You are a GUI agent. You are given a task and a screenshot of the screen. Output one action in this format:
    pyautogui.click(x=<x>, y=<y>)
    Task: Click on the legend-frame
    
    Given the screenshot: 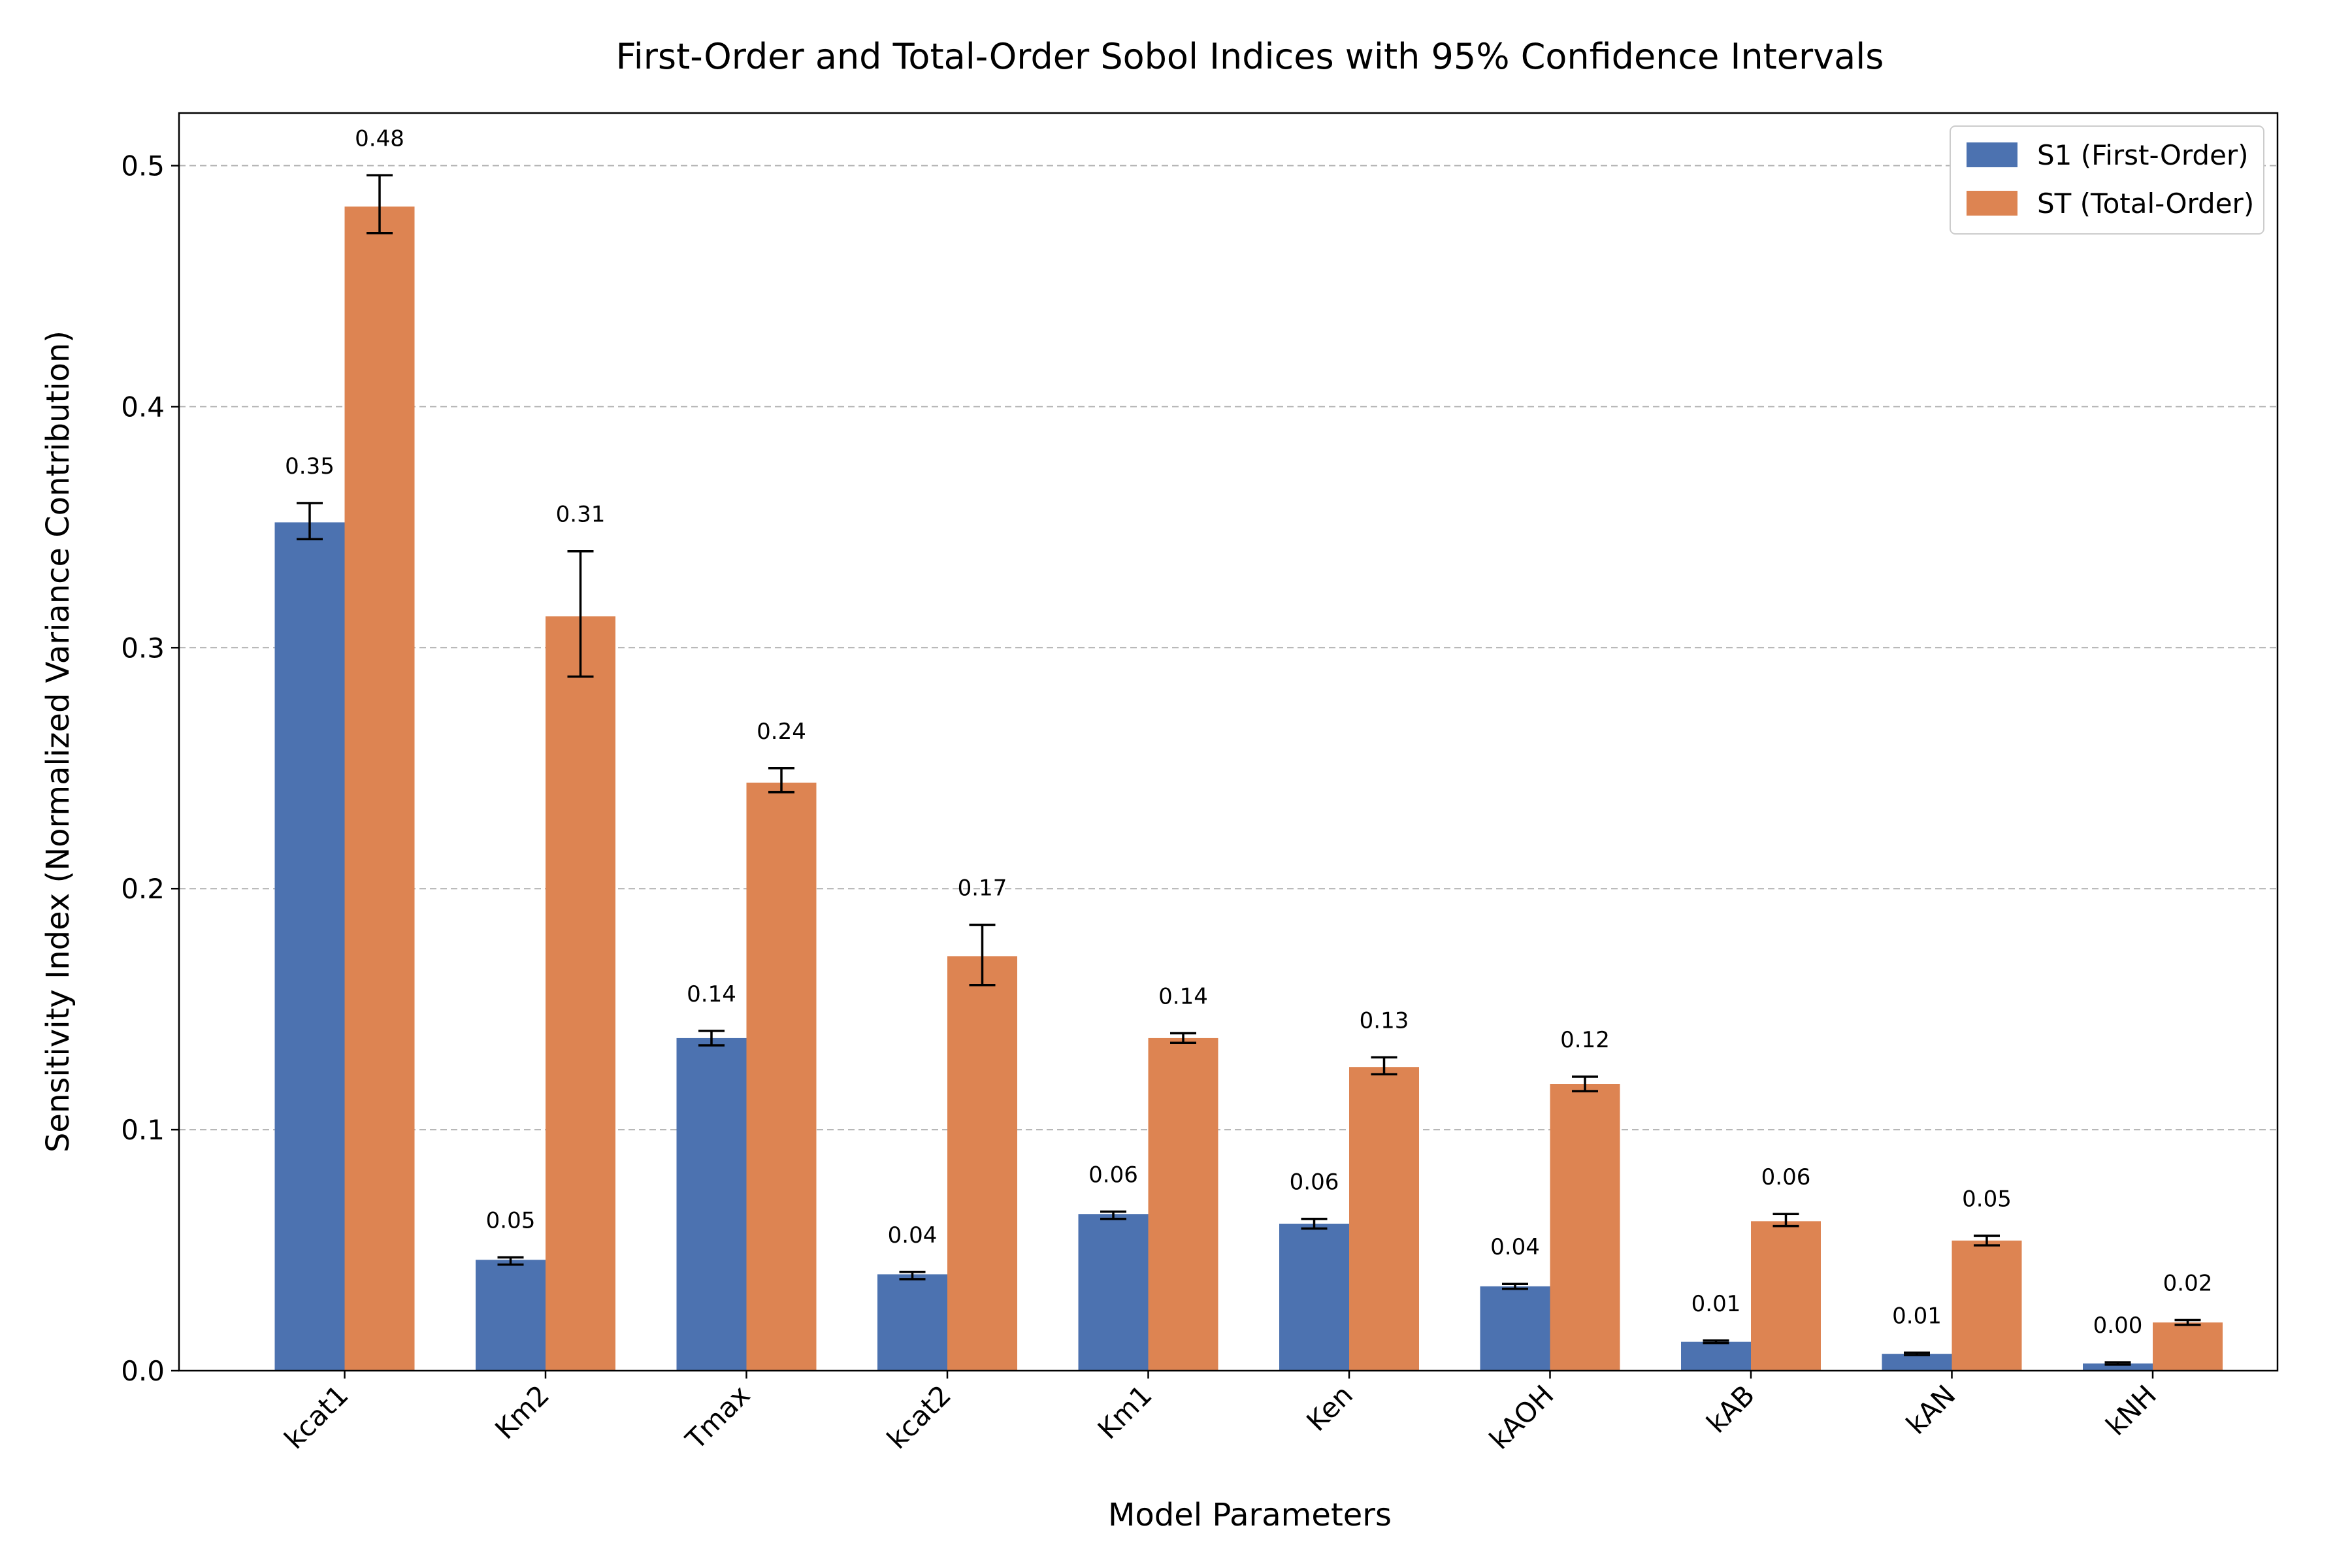 What is the action you would take?
    pyautogui.click(x=2107, y=180)
    